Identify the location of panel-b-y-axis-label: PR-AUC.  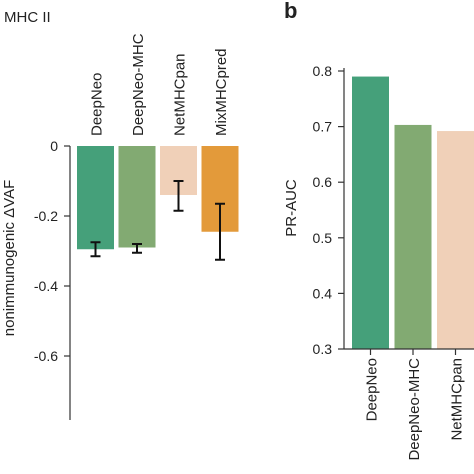
(291, 208).